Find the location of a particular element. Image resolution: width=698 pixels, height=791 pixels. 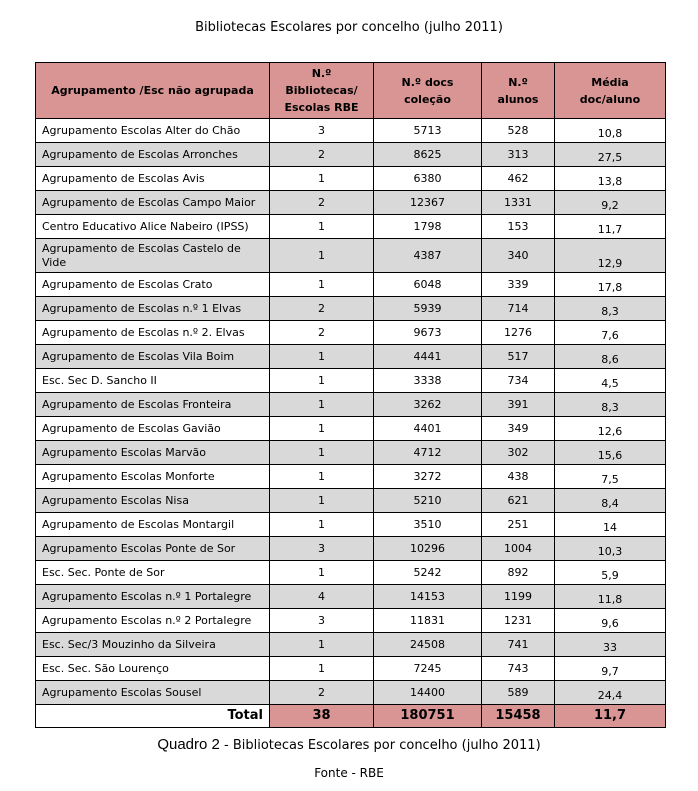

total-row: Total 38 180751 15458 11,7 is located at coordinates (350, 716).